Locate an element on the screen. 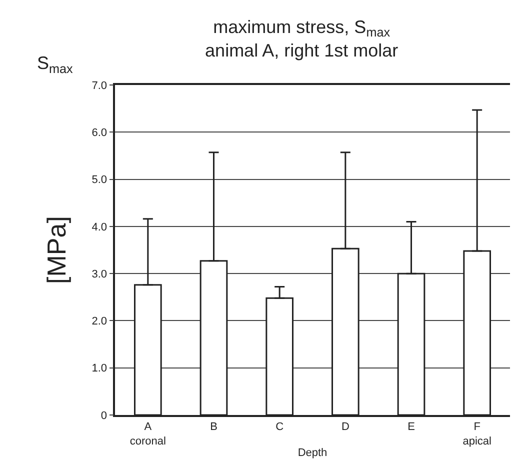  chart-title: maximum stress, S$_{max}$ animal A, right 1st molar is located at coordinates (301, 38).